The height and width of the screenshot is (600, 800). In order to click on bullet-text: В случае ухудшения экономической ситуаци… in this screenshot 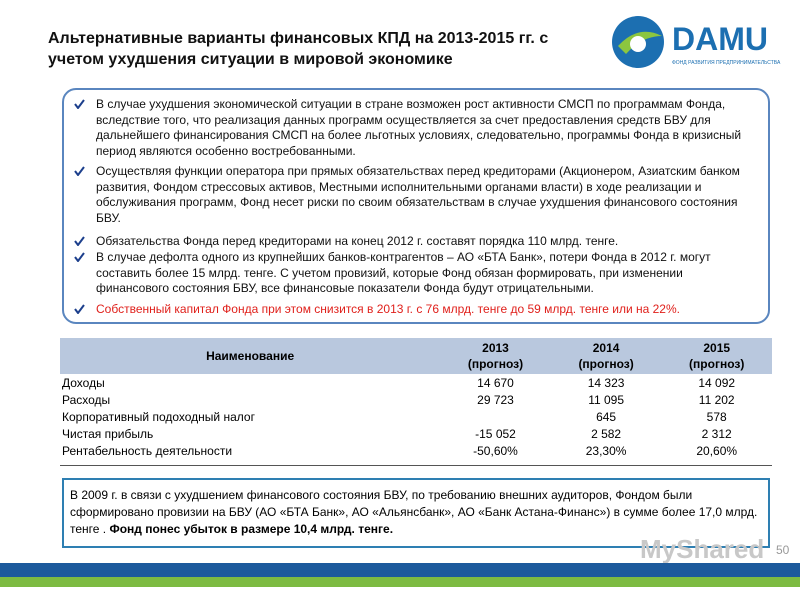, I will do `click(419, 127)`.